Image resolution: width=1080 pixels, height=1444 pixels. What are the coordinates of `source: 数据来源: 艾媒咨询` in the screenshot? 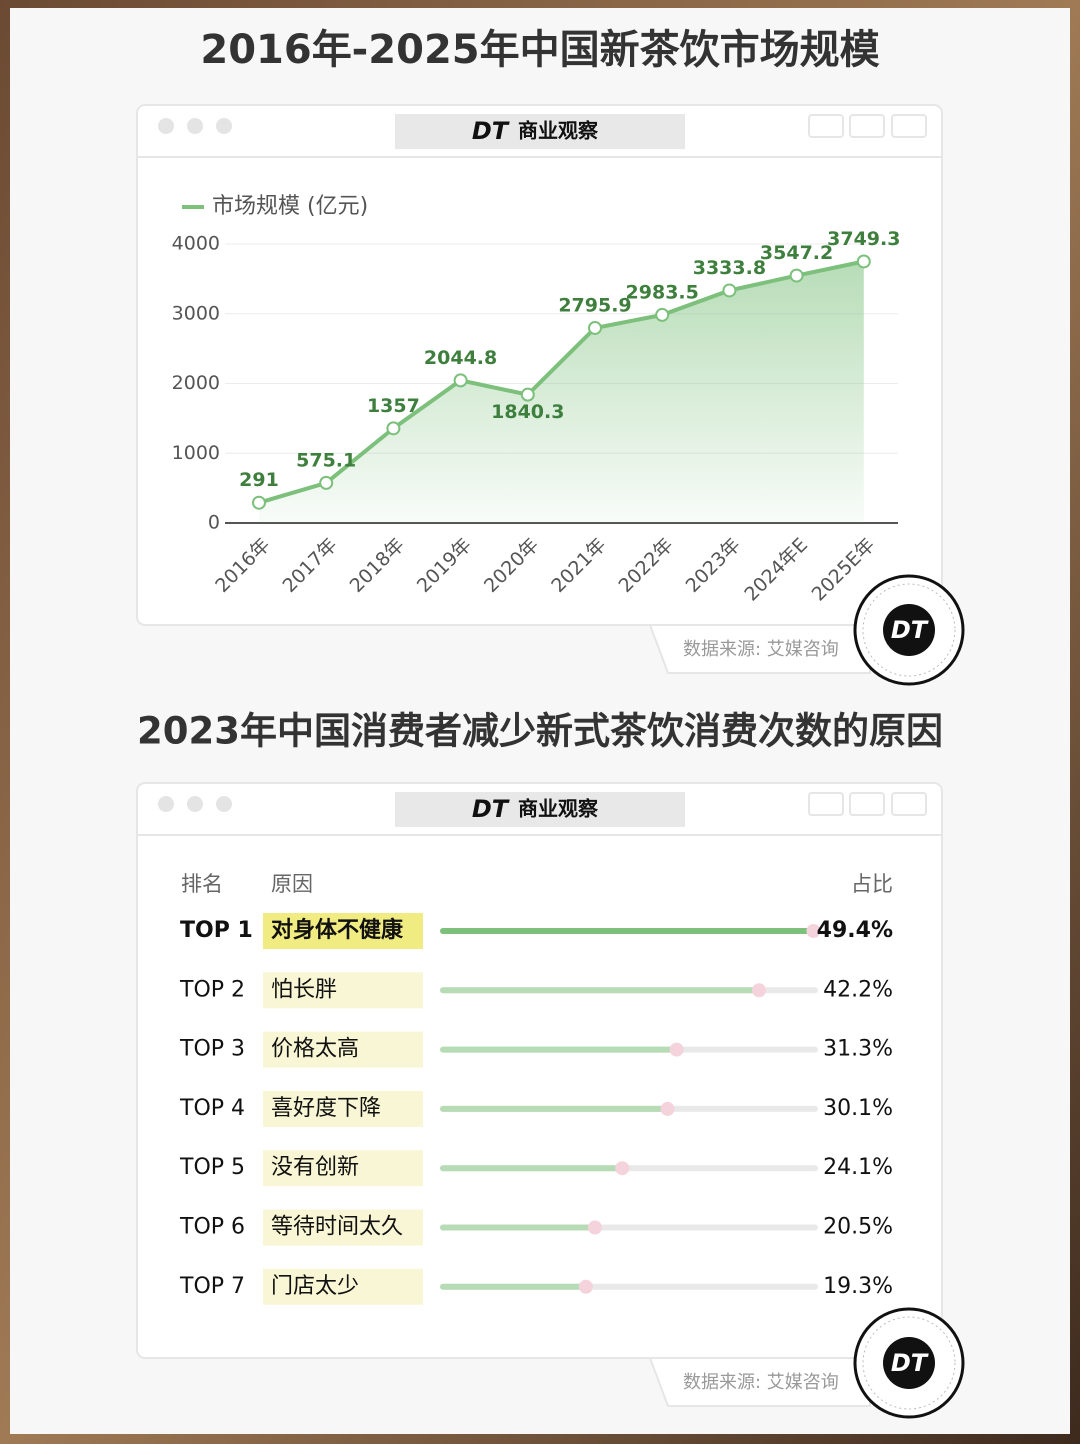 It's located at (761, 1382).